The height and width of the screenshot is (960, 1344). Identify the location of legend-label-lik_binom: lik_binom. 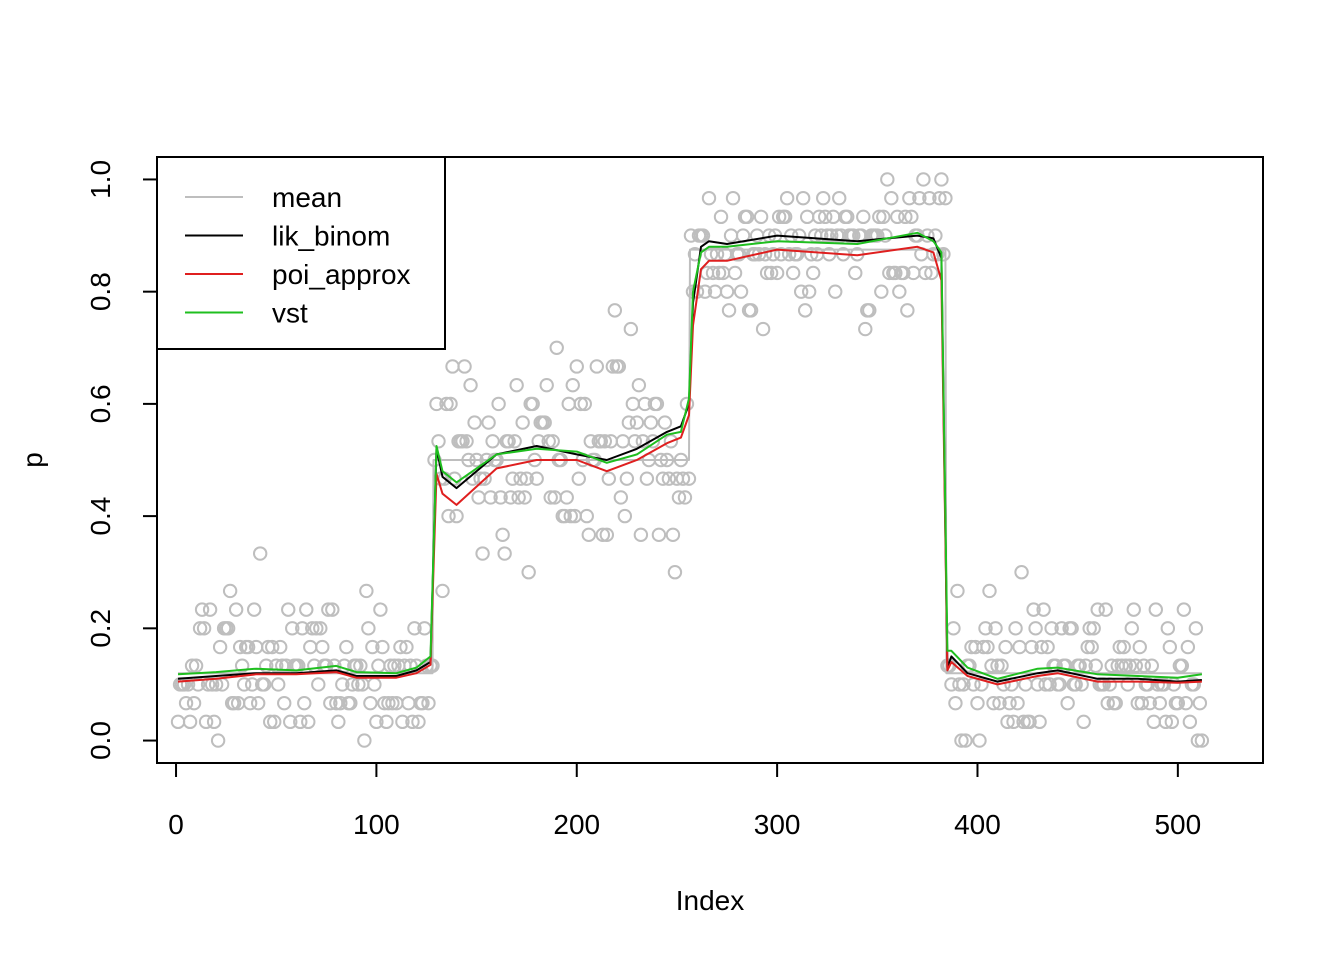
(331, 236).